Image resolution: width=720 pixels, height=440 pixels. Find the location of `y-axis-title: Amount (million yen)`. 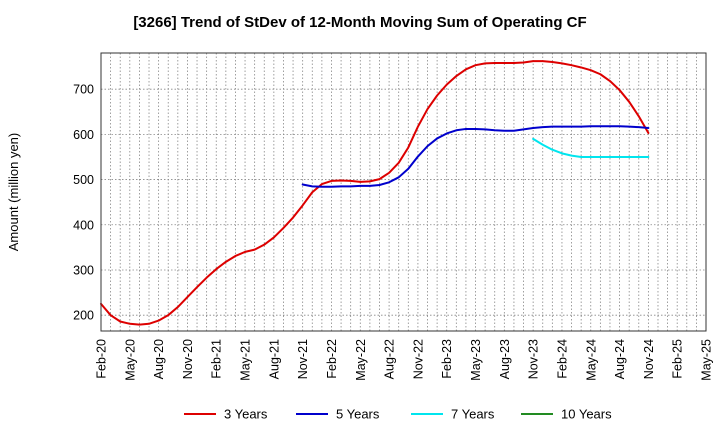

y-axis-title: Amount (million yen) is located at coordinates (13, 192).